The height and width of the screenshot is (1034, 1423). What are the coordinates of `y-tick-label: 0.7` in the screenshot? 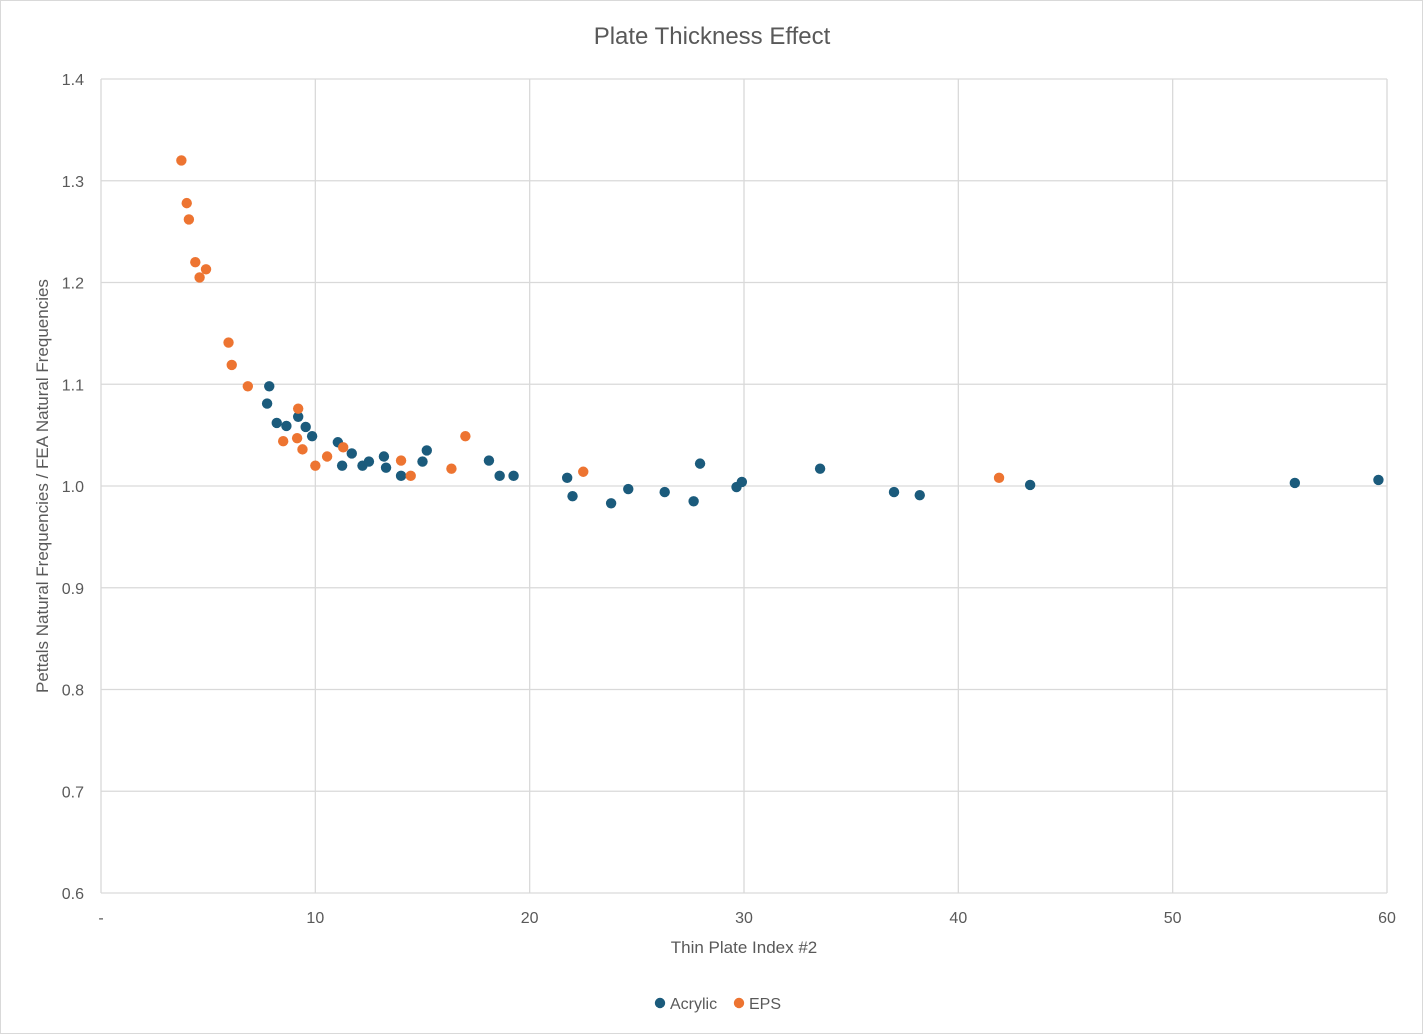 It's located at (73, 792).